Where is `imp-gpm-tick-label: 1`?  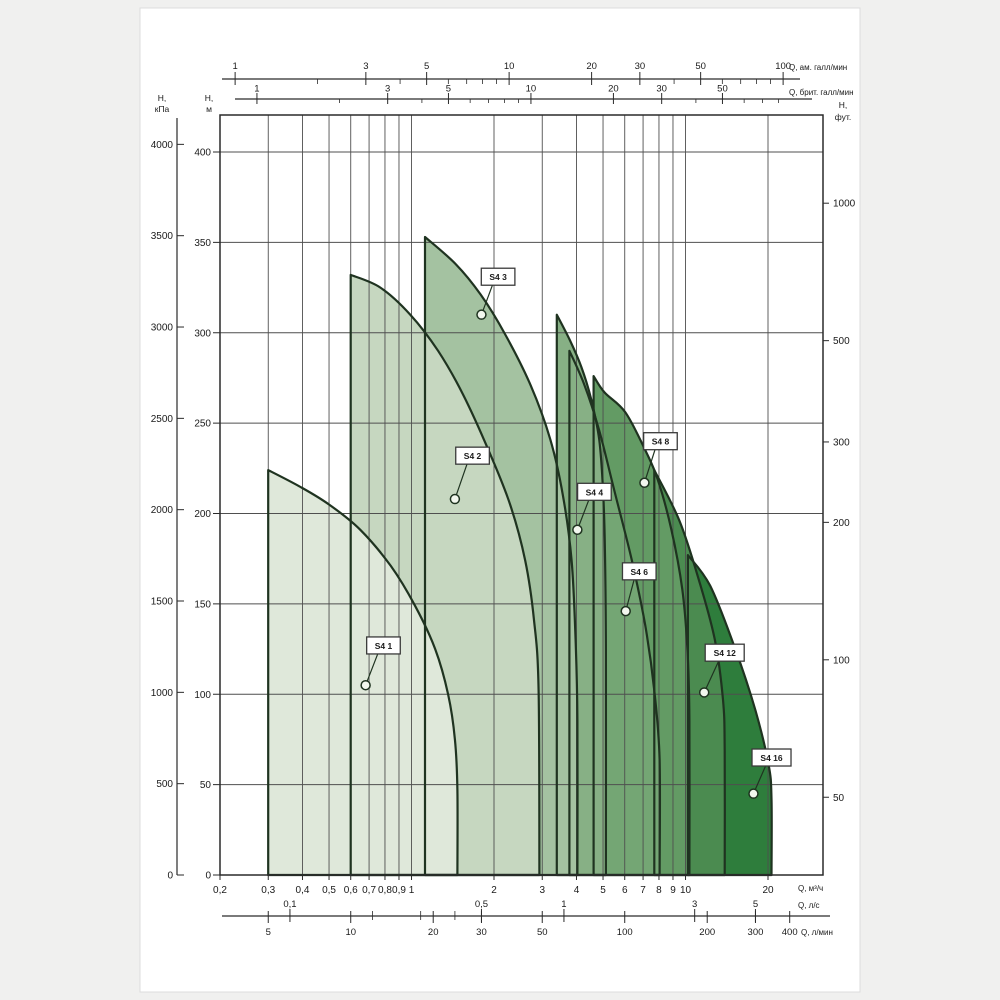
imp-gpm-tick-label: 1 is located at coordinates (256, 89).